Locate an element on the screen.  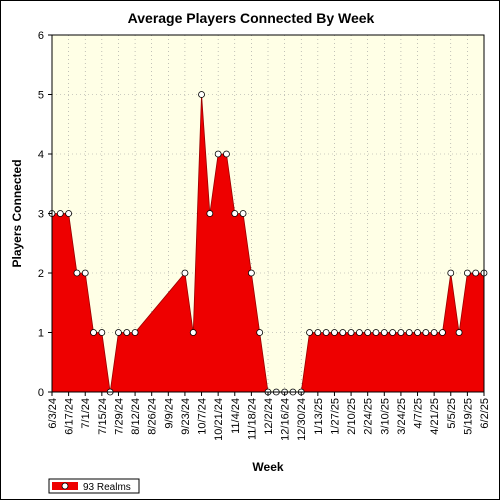
x-tick-label: 1/27/25 is located at coordinates (335, 416).